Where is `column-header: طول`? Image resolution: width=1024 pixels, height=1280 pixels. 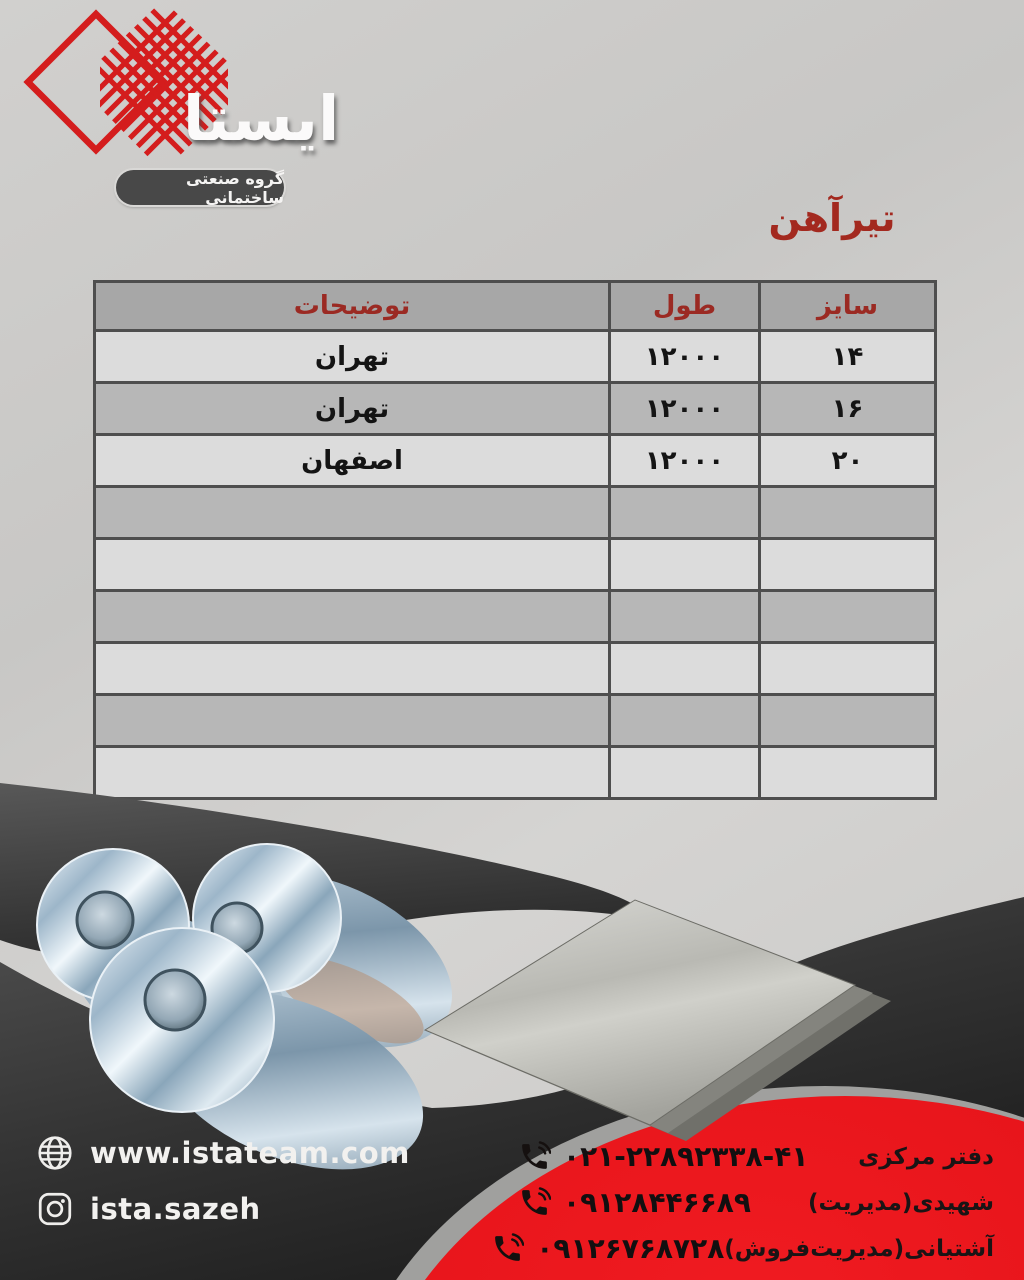 column-header: طول is located at coordinates (684, 306).